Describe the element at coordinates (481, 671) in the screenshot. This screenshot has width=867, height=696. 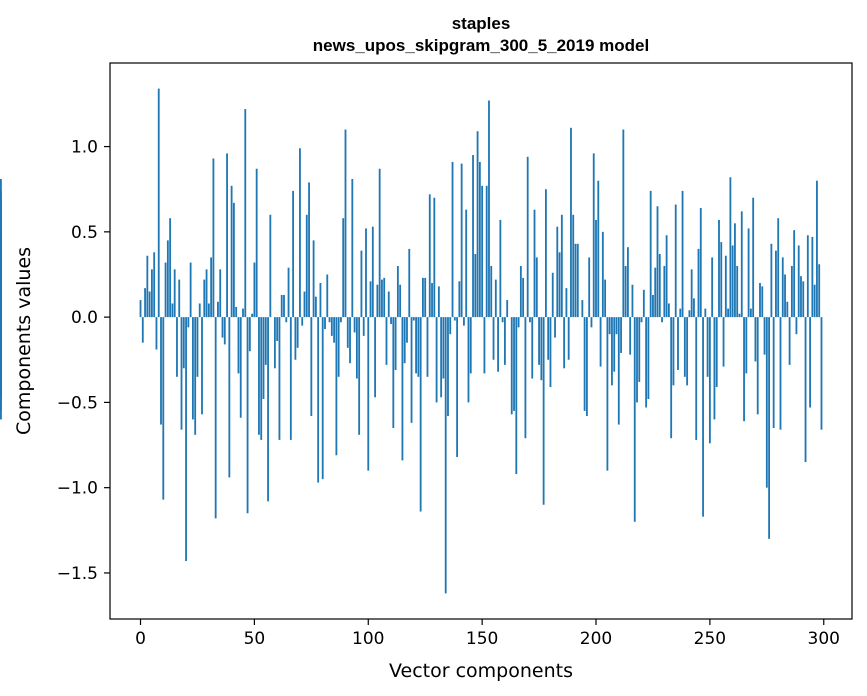
I see `x-axis-label: Vector components` at that location.